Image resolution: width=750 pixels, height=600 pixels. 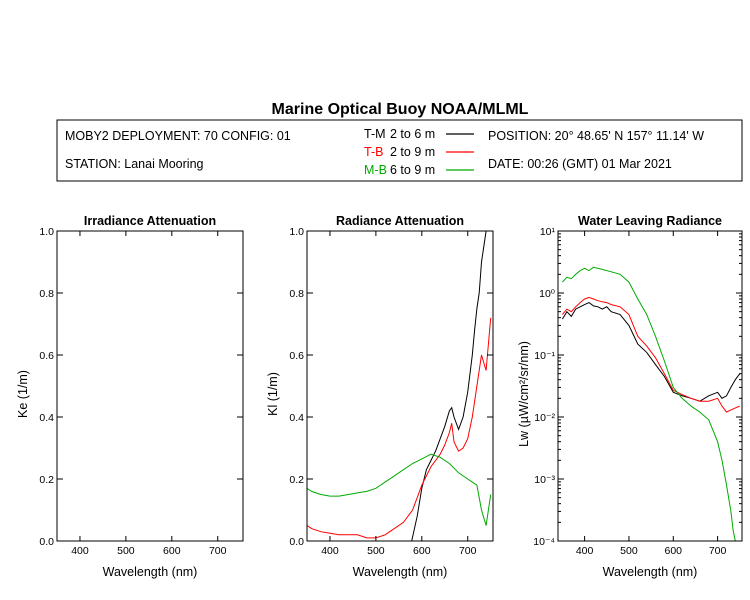 I want to click on info-box-border, so click(x=399, y=150).